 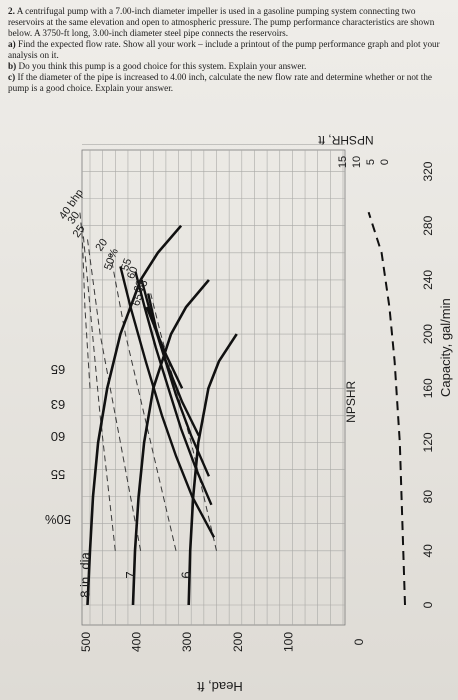 What do you see at coordinates (58, 519) in the screenshot?
I see `efficiency-edge-label: 50%` at bounding box center [58, 519].